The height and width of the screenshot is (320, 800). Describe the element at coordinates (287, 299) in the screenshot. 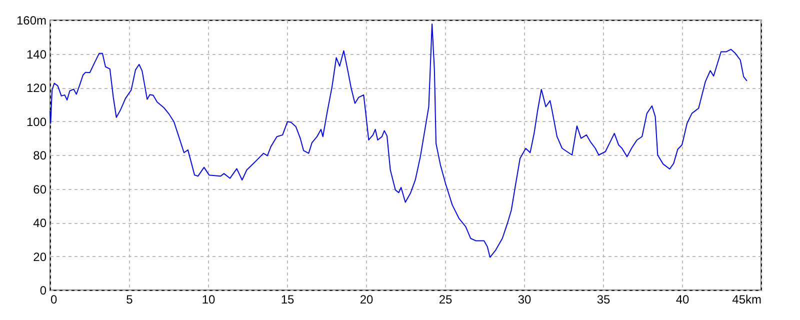

I see `x-tick-label: 15` at that location.